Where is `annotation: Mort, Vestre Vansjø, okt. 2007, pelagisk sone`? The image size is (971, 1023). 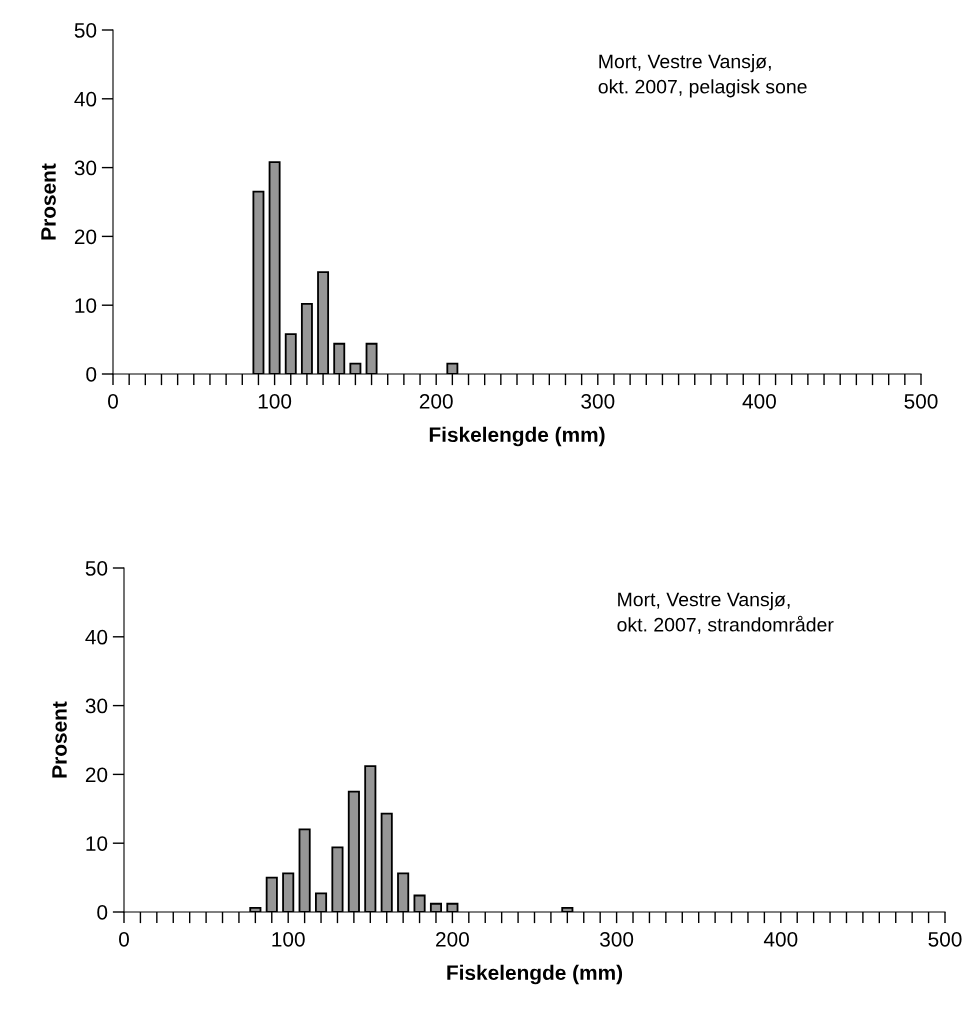 annotation: Mort, Vestre Vansjø, okt. 2007, pelagisk sone is located at coordinates (702, 76).